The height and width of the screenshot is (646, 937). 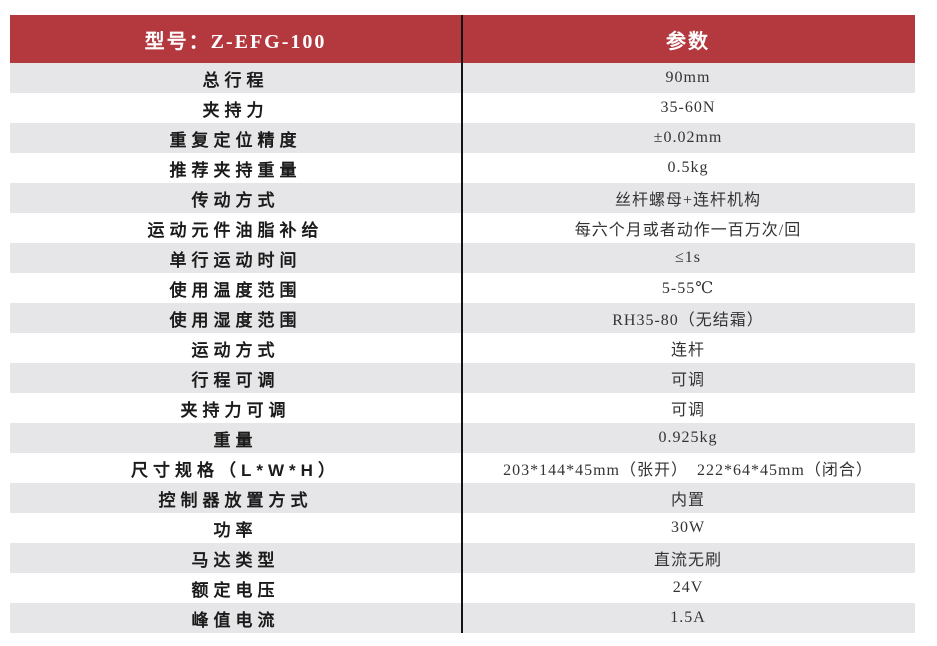 I want to click on spec-label: 控制器放置方式, so click(x=235, y=500).